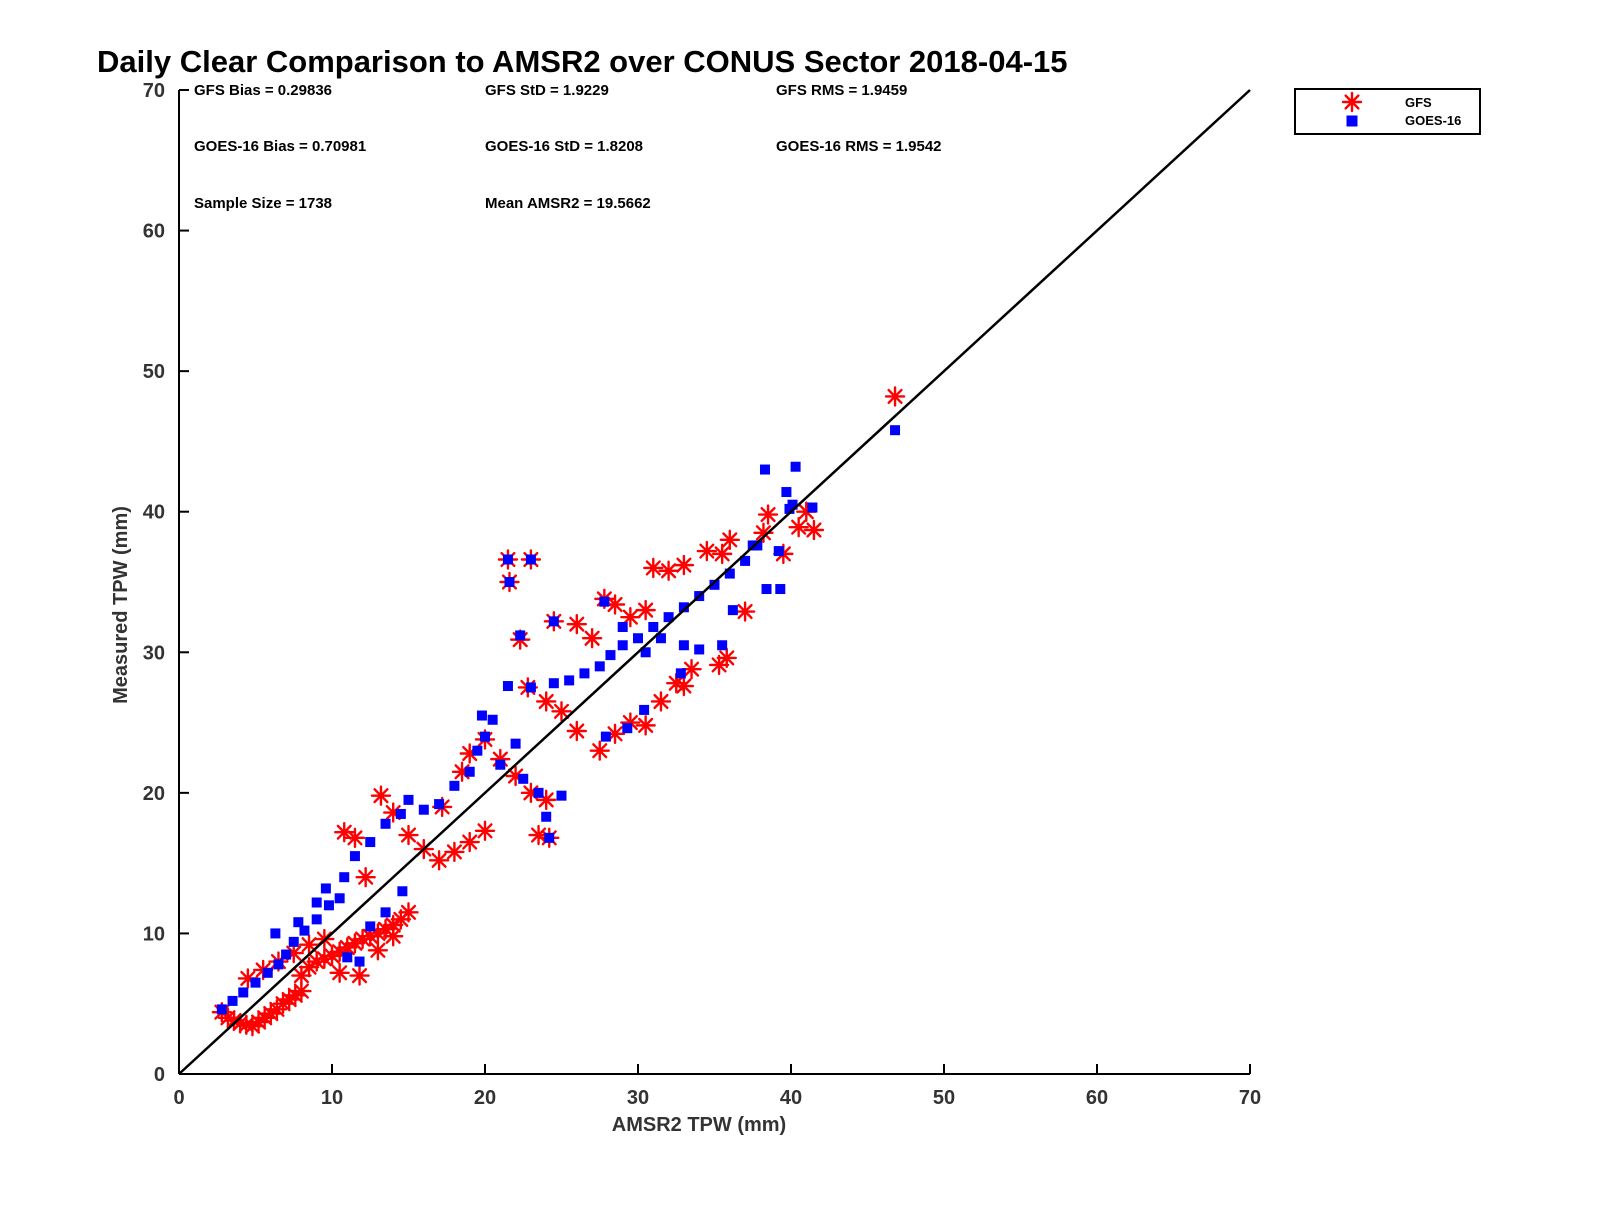 This screenshot has width=1600, height=1205. I want to click on annotation-goes-std: GOES-16 StD = 1.8208, so click(564, 146).